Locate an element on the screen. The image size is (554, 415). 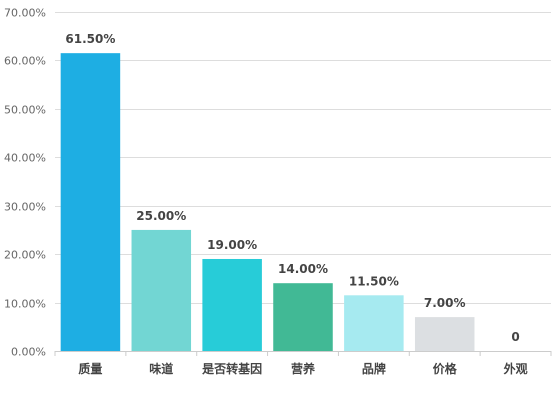
y-tick-label: 40.00% is located at coordinates (25, 158).